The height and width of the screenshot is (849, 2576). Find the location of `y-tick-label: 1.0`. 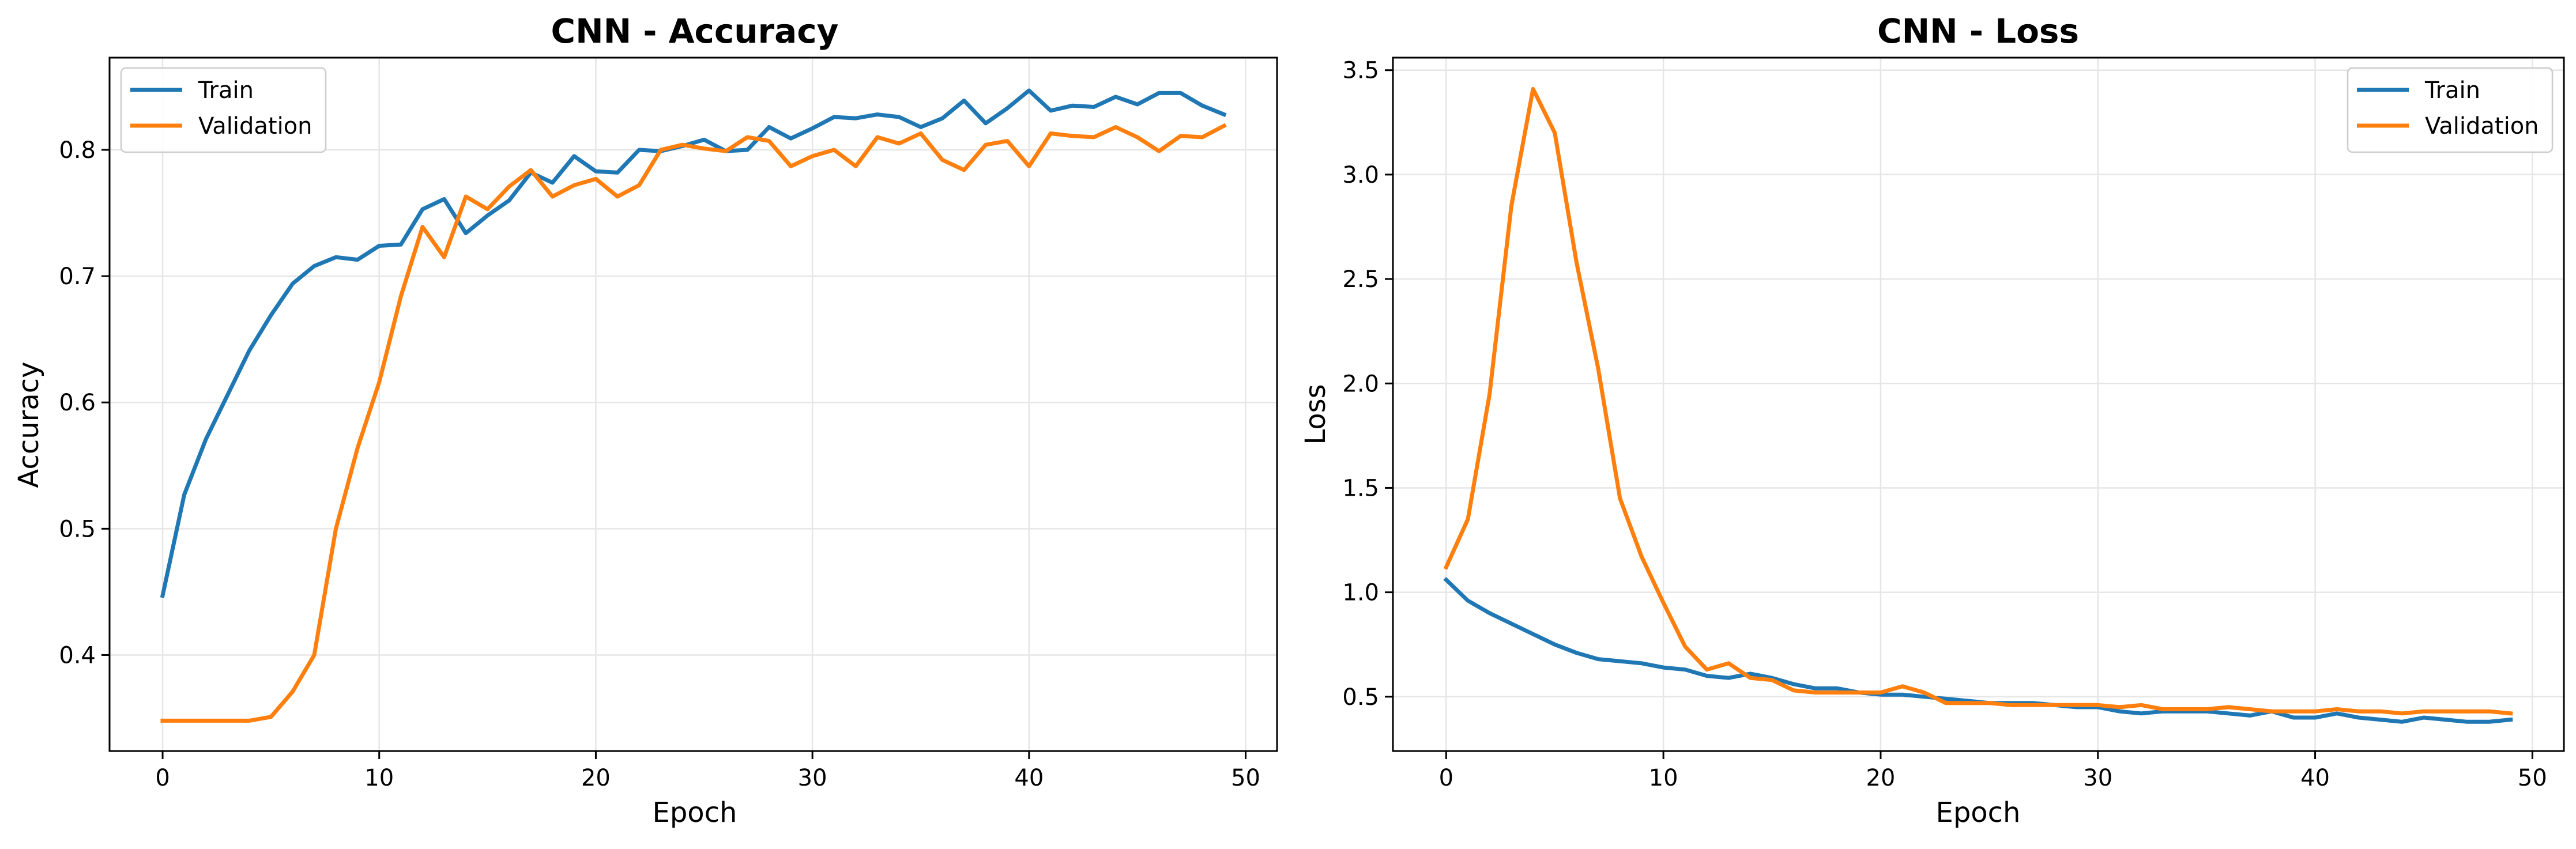

y-tick-label: 1.0 is located at coordinates (1360, 593).